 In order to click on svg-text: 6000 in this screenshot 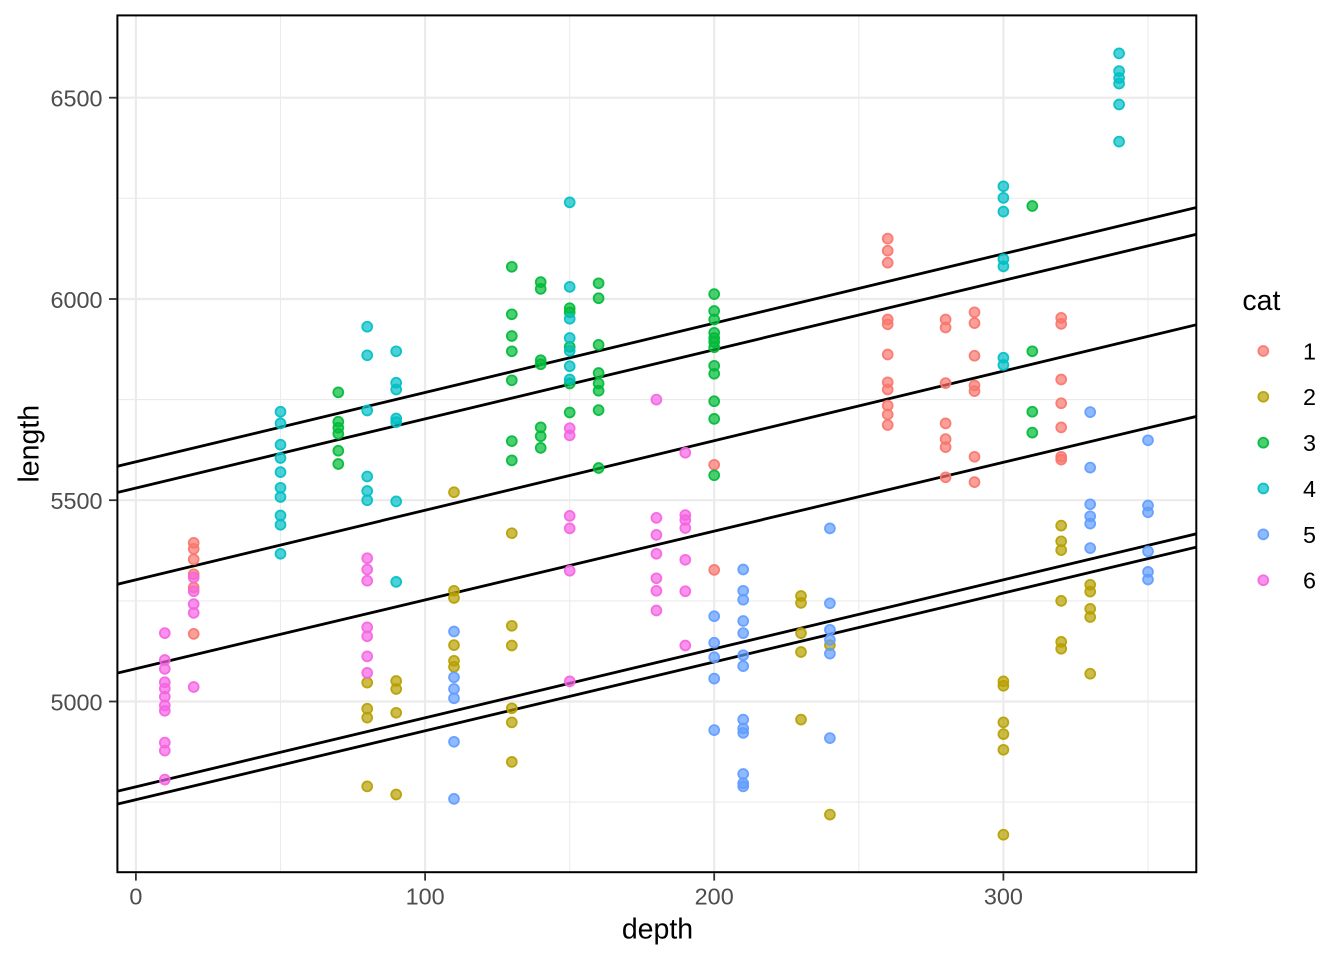, I will do `click(76, 300)`.